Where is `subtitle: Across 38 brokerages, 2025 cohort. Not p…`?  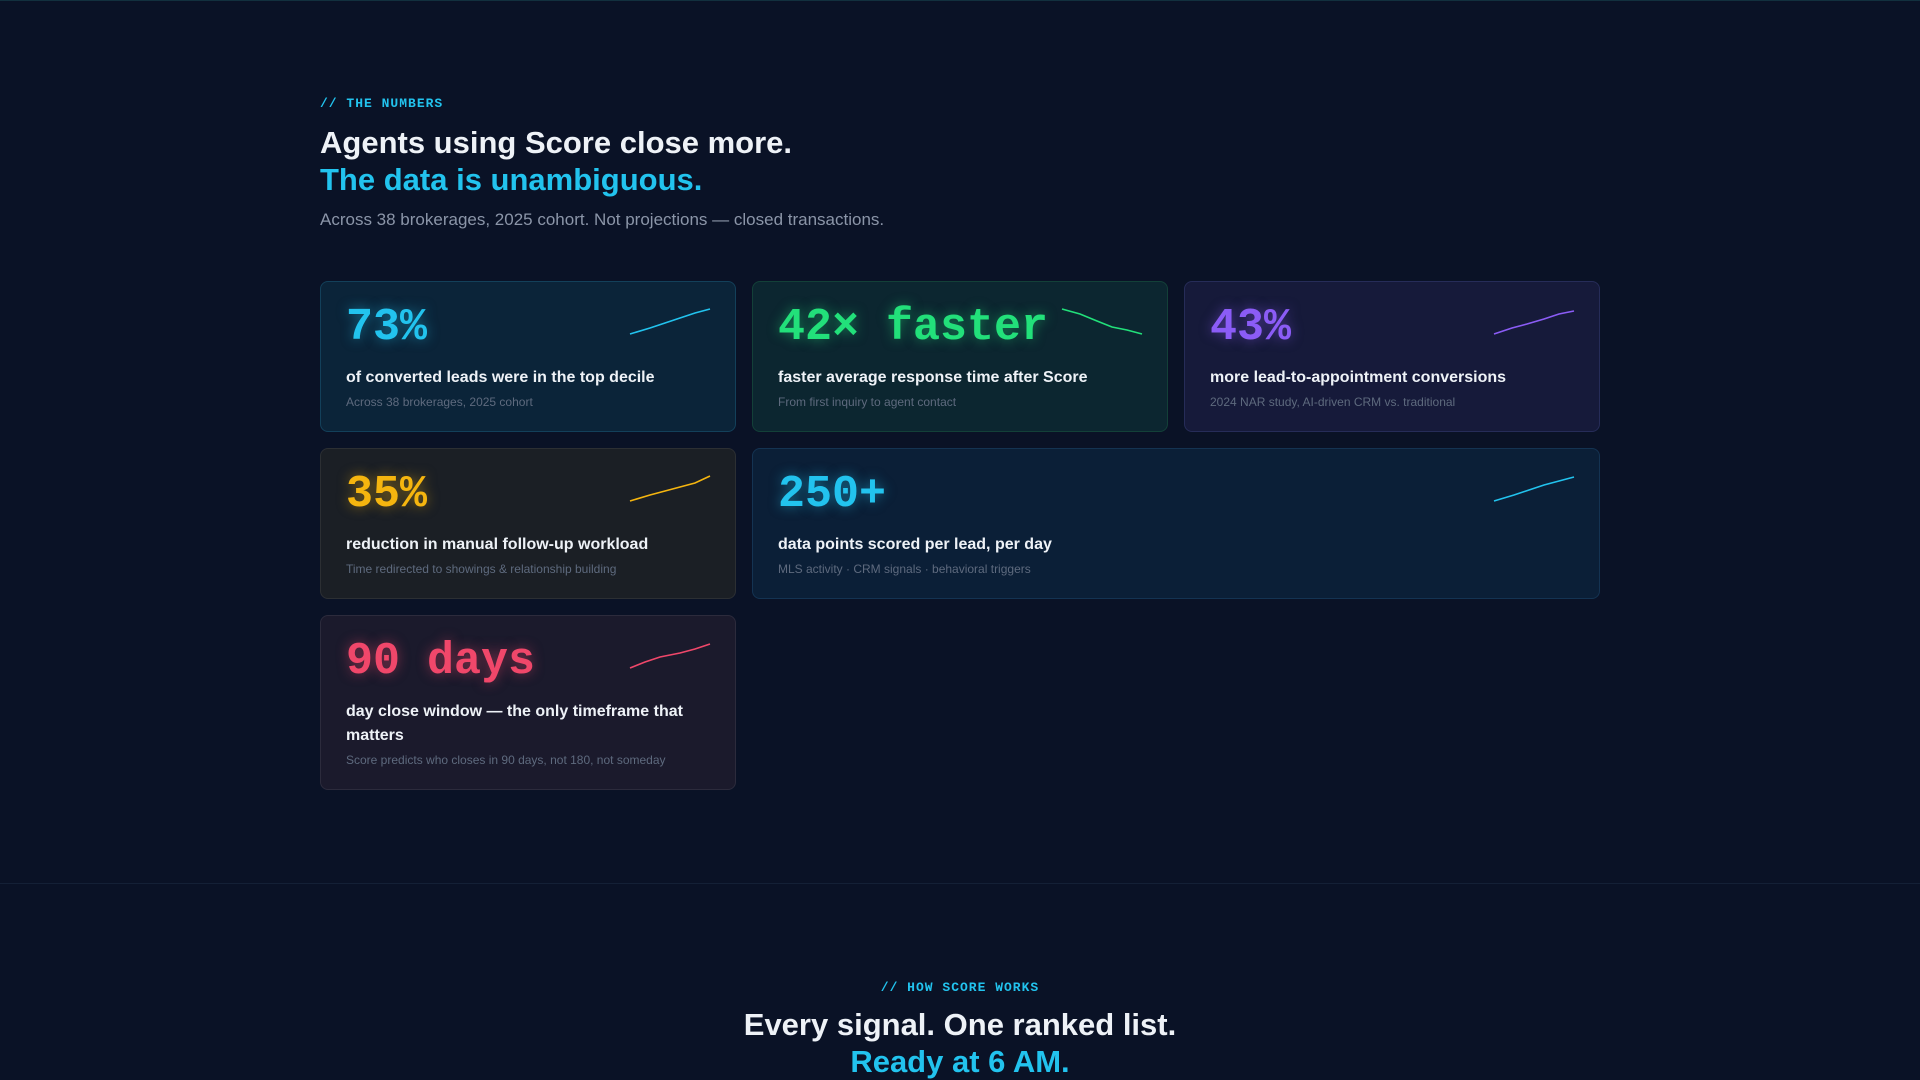 subtitle: Across 38 brokerages, 2025 cohort. Not p… is located at coordinates (602, 219).